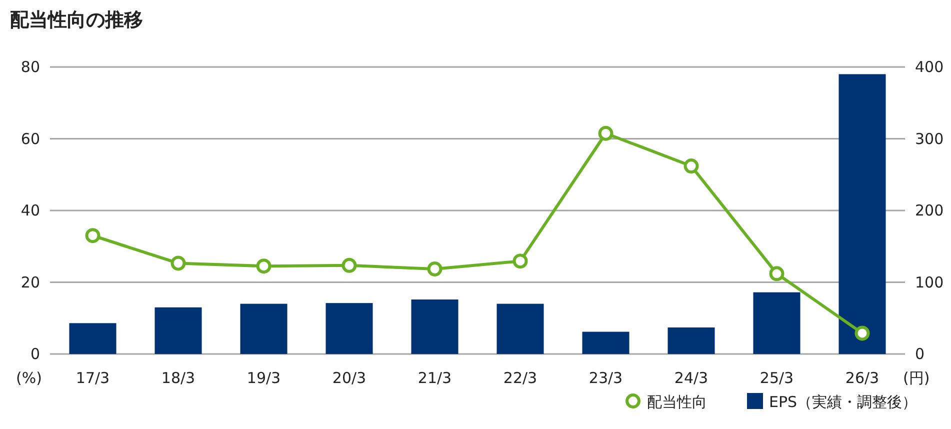  I want to click on legend-label: EPS（実績・調整後）, so click(843, 402).